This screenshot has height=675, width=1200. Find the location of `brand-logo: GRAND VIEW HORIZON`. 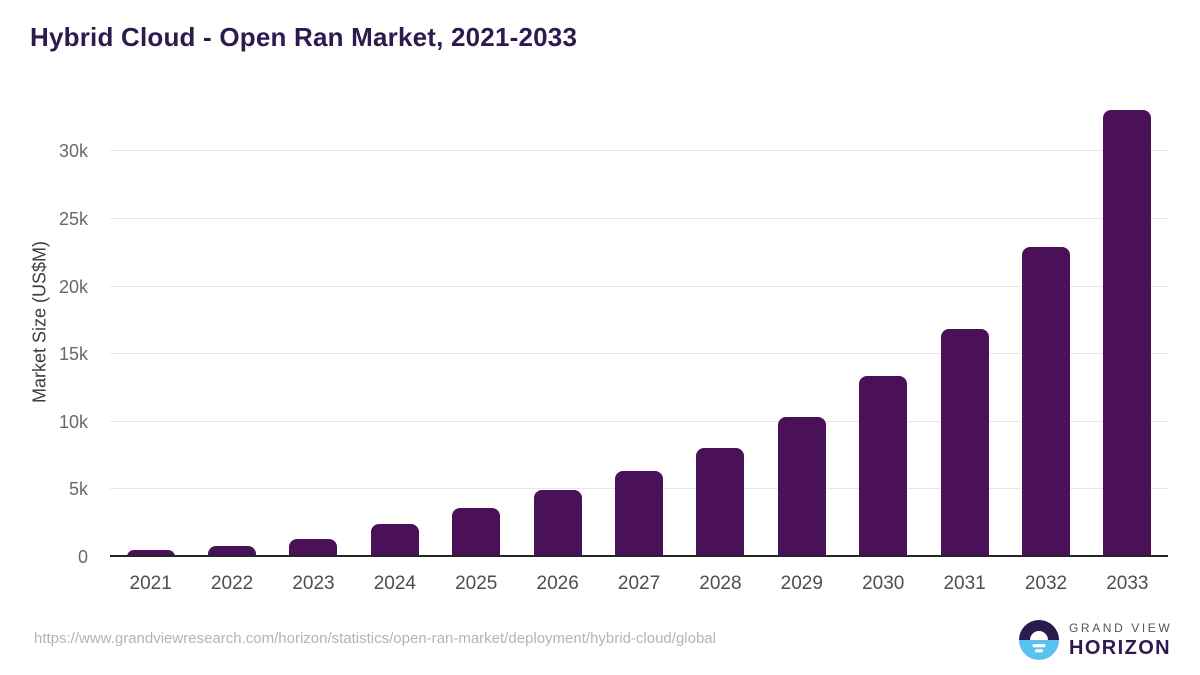

brand-logo: GRAND VIEW HORIZON is located at coordinates (1095, 640).